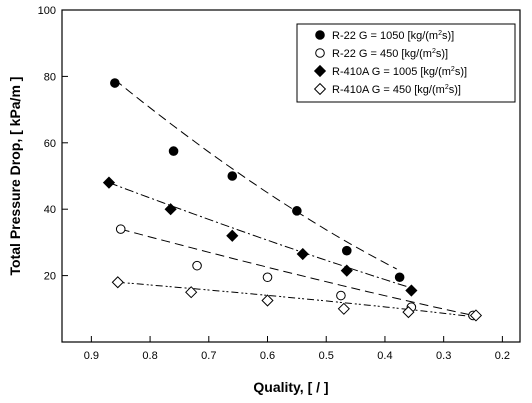  I want to click on x-tick-label: 0.7, so click(208, 356).